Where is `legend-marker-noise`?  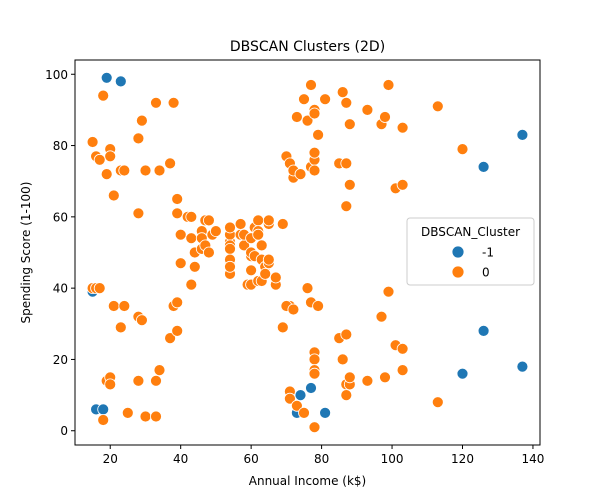 legend-marker-noise is located at coordinates (458, 252).